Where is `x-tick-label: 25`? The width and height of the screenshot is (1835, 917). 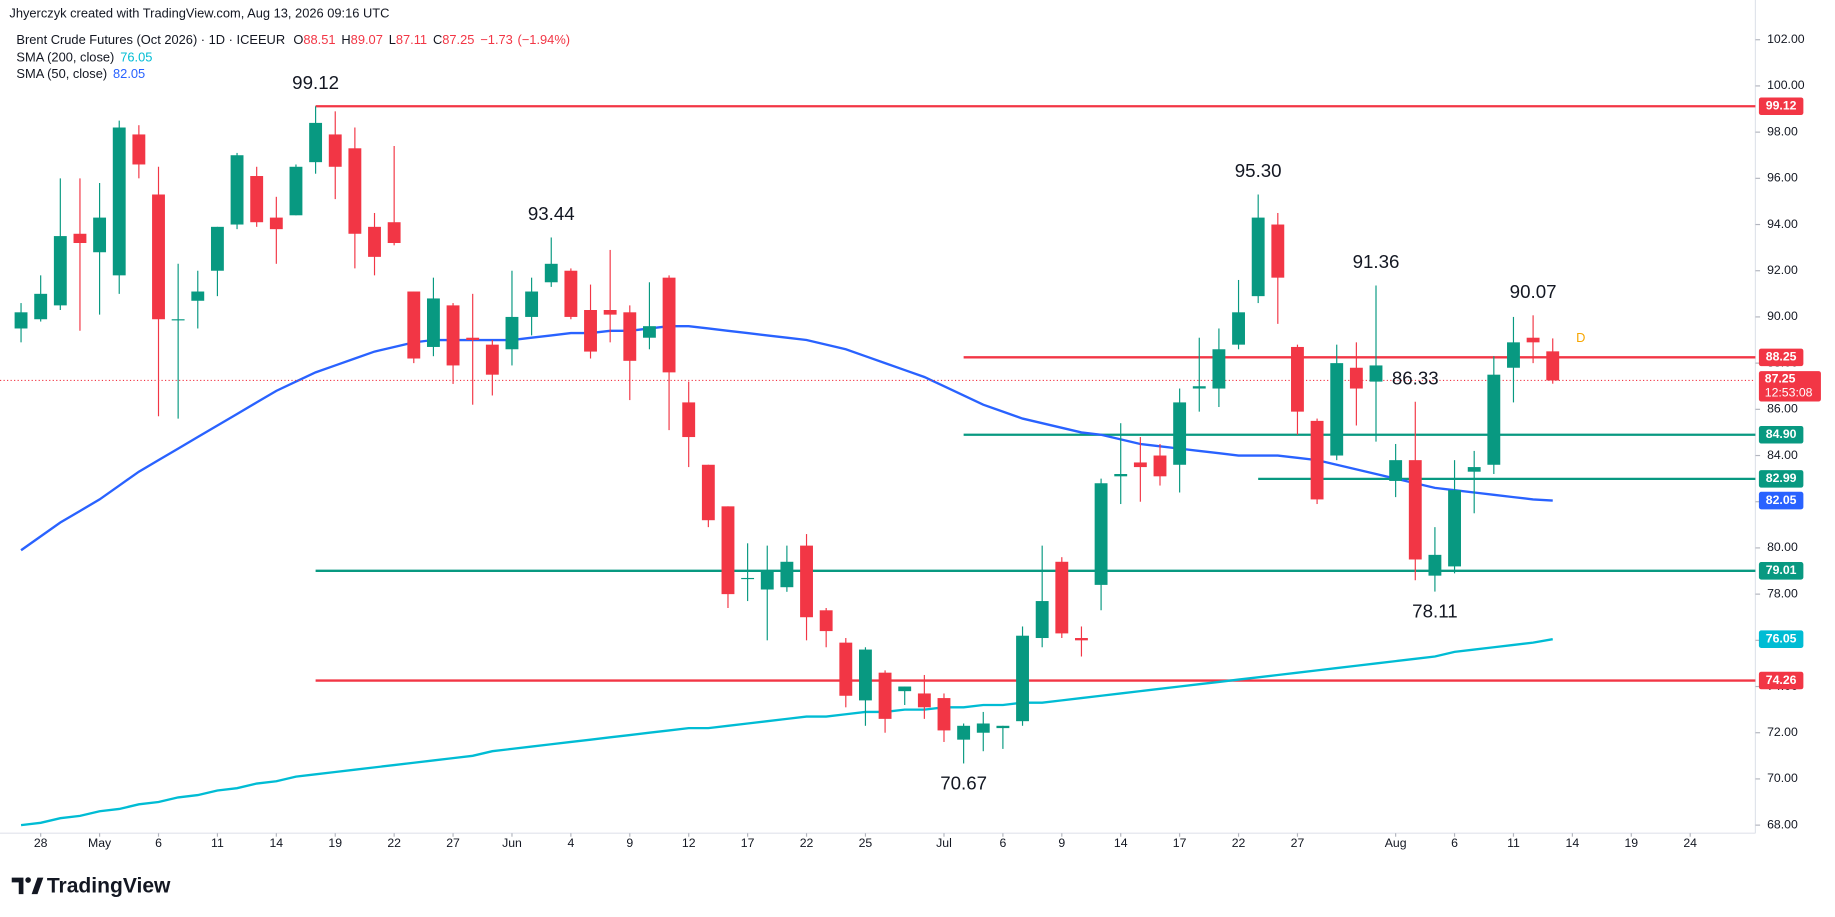
x-tick-label: 25 is located at coordinates (866, 843).